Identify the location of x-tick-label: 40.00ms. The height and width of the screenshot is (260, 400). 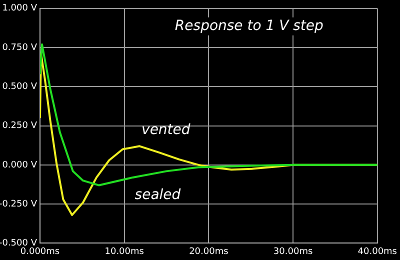
(378, 251).